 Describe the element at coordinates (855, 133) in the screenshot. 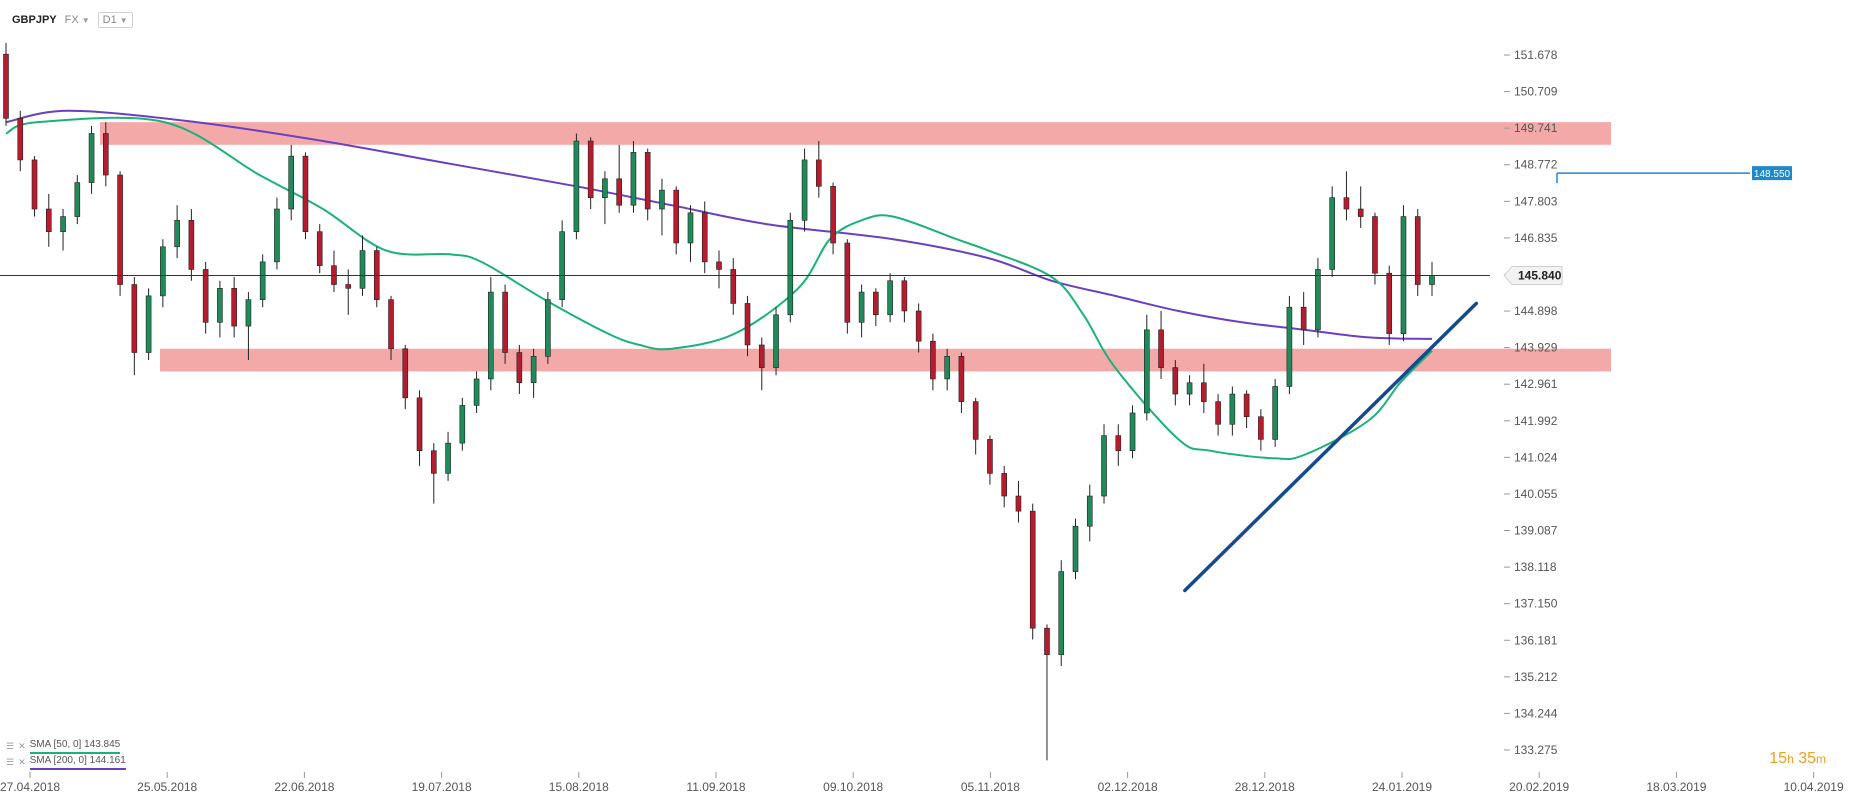

I see `resistance-zone` at that location.